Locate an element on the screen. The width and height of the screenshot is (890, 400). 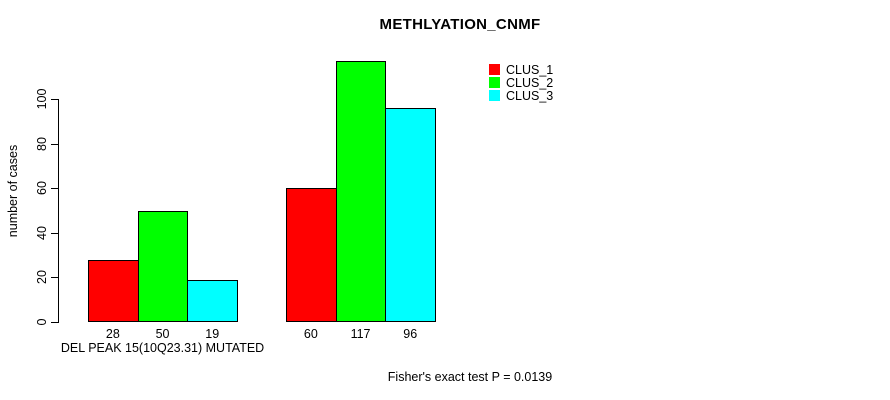
y-axis-line is located at coordinates (58, 211).